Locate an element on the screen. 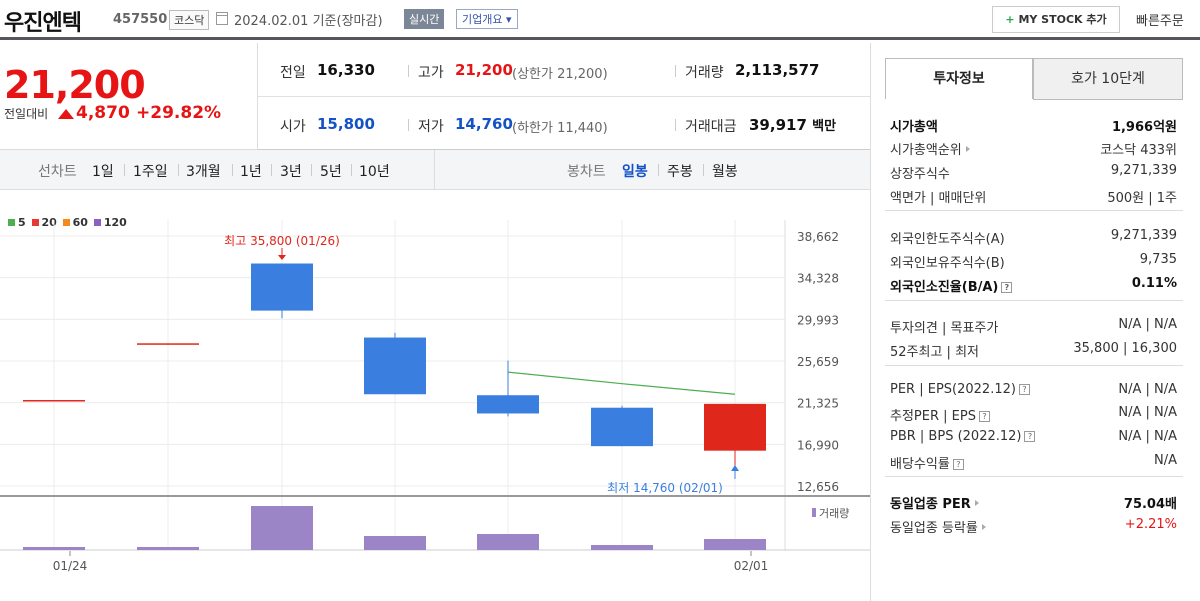  upper-limit: (상한가 21,200) is located at coordinates (560, 74).